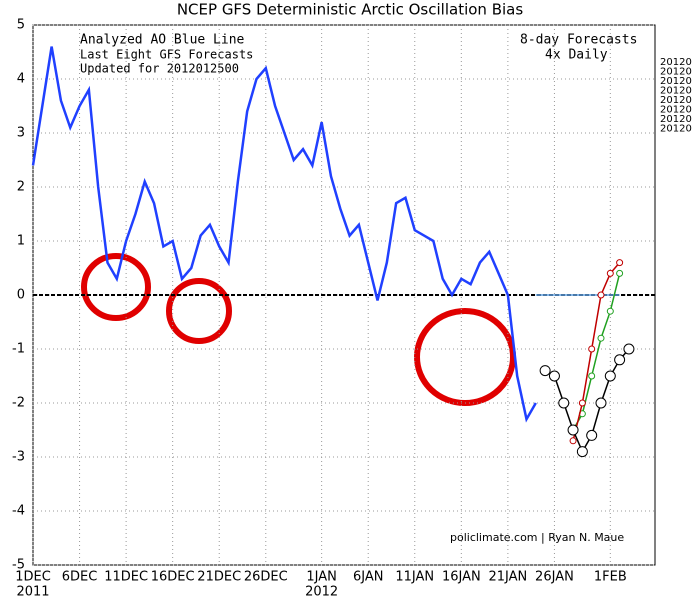  Describe the element at coordinates (219, 577) in the screenshot. I see `x-tick-label: 21DEC` at that location.